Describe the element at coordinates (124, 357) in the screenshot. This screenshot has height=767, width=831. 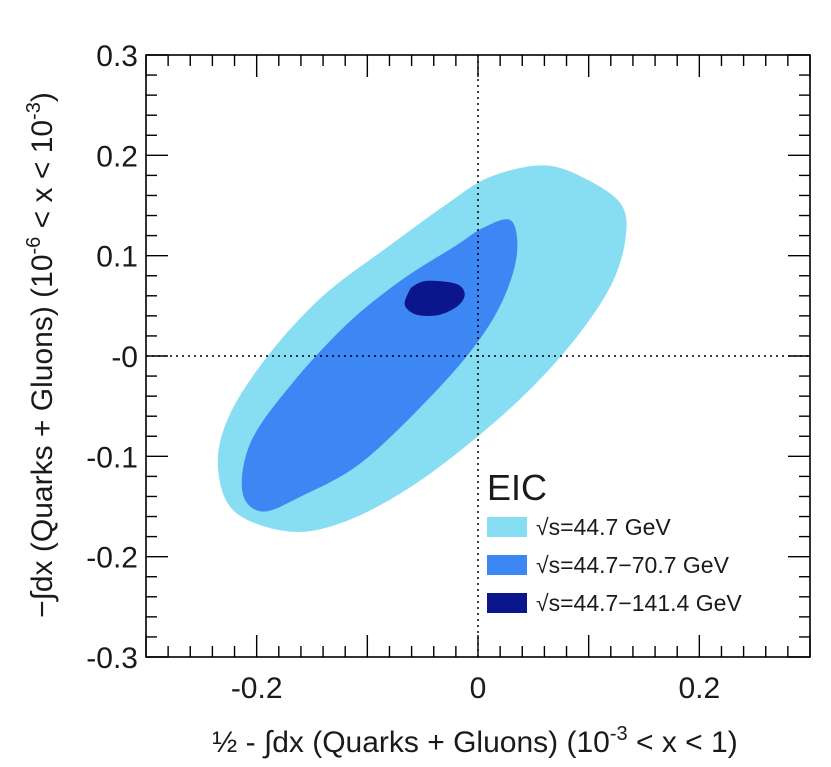
I see `y-tick-label: -0` at that location.